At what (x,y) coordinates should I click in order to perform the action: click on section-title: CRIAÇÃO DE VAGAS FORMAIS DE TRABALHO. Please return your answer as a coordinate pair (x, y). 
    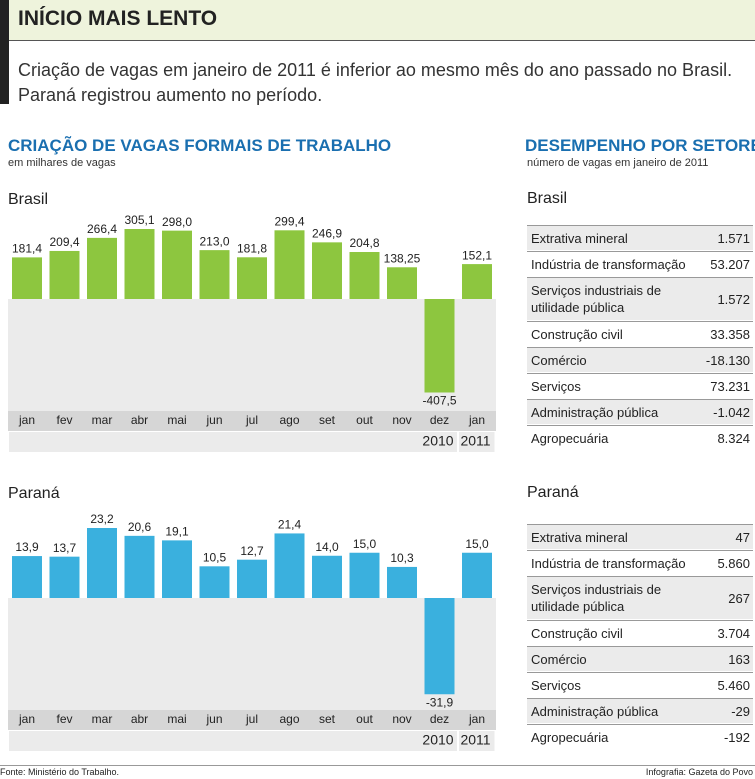
    Looking at the image, I should click on (200, 145).